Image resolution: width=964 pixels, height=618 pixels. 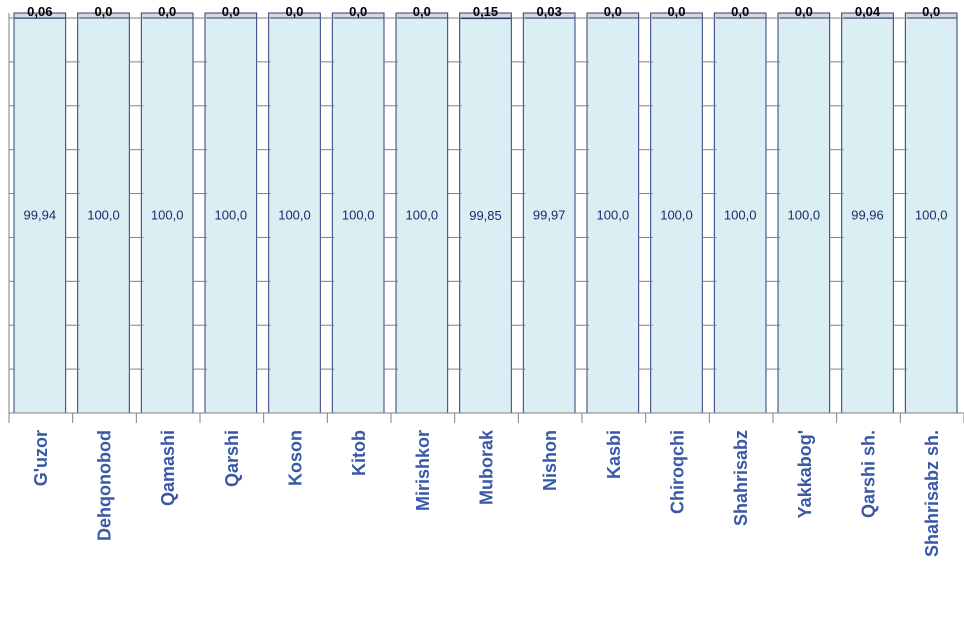 I want to click on value-label-2: 100,0, so click(x=167, y=215).